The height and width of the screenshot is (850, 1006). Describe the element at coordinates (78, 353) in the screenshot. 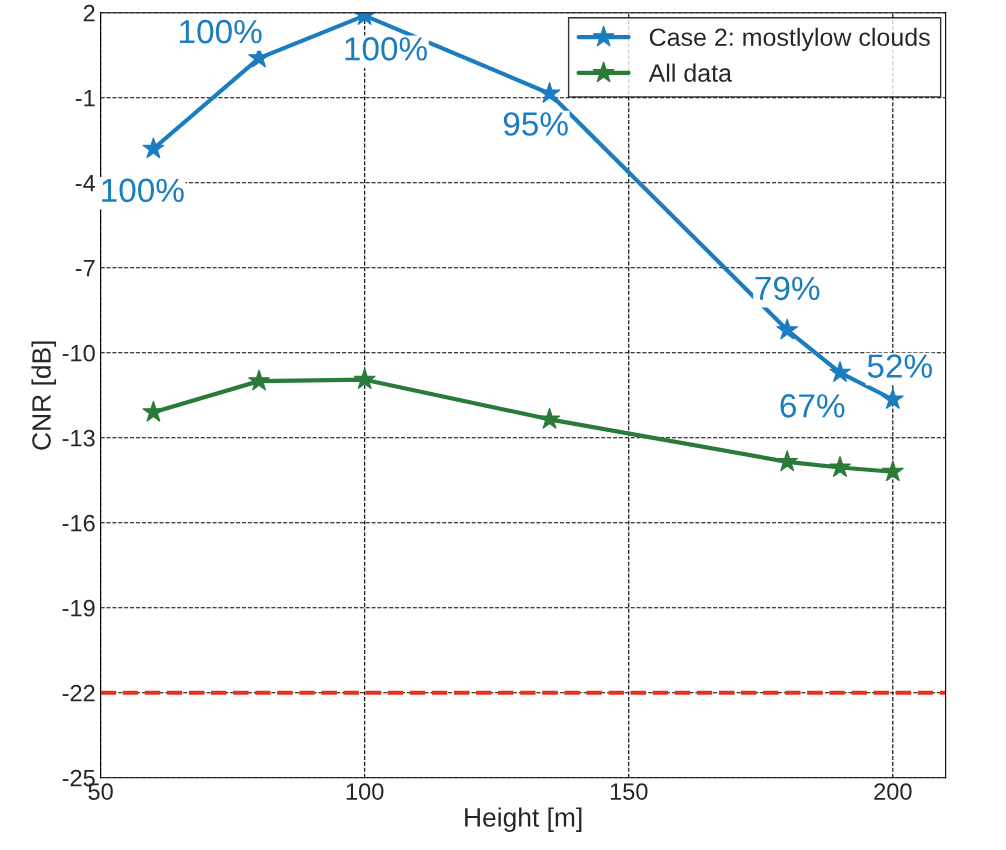

I see `y-tick-label: -10` at that location.